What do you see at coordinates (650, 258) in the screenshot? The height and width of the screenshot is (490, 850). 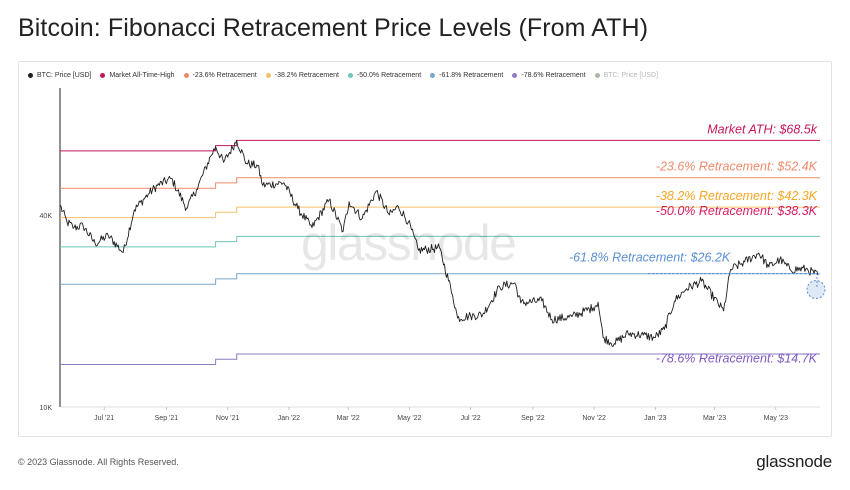 I see `annotation-label: -61.8% Retracement: $26.2K` at bounding box center [650, 258].